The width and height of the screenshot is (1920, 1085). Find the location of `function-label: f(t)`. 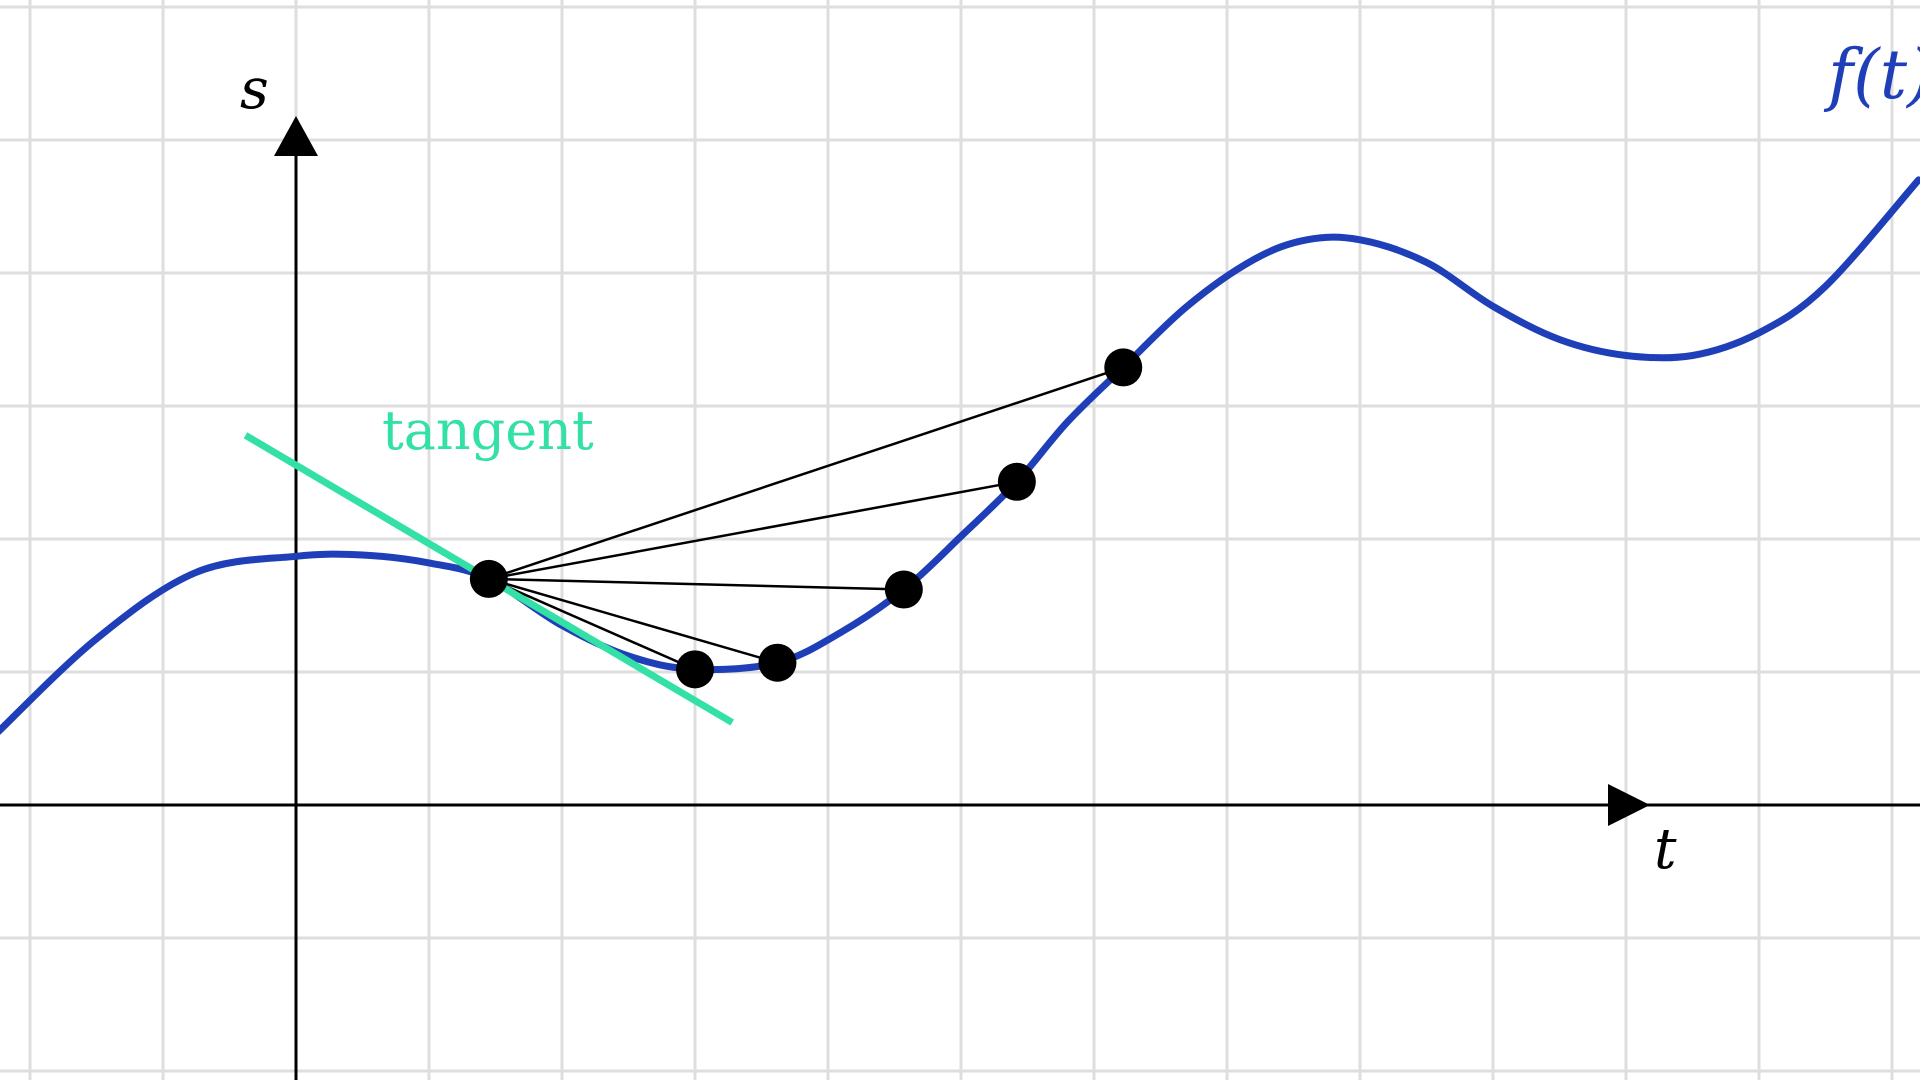

function-label: f(t) is located at coordinates (1871, 75).